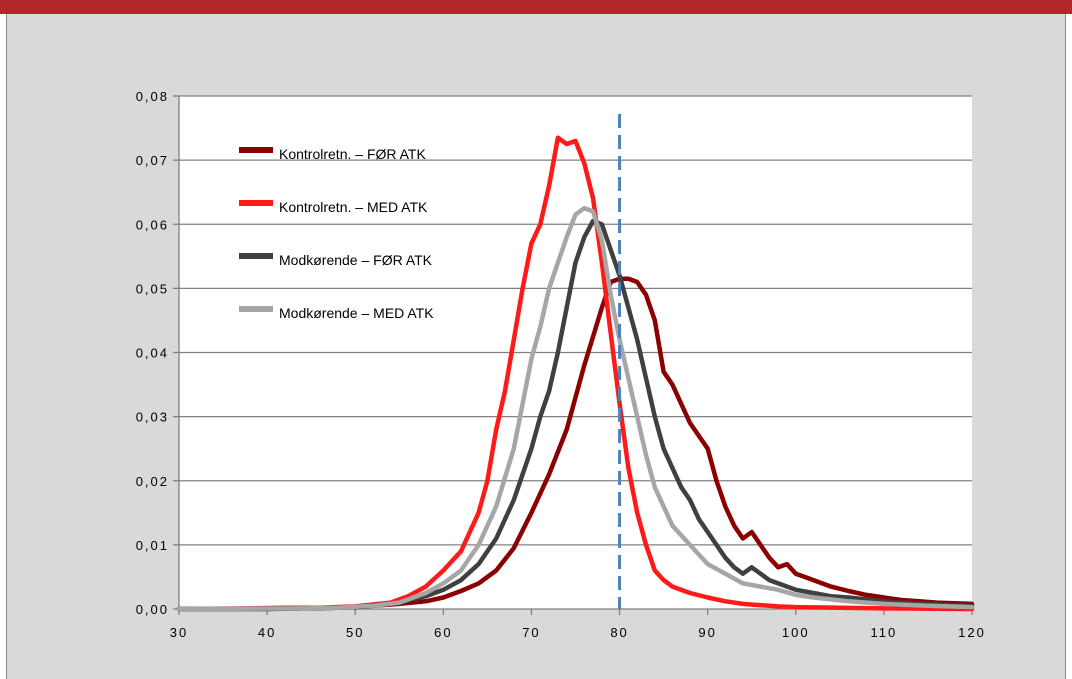  Describe the element at coordinates (707, 632) in the screenshot. I see `x-tick-label: 90` at that location.